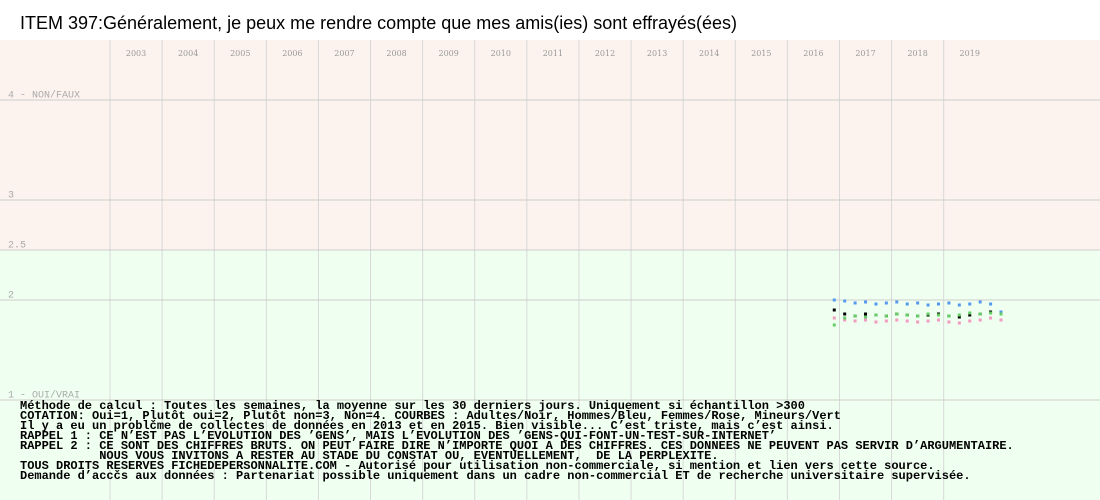 The image size is (1100, 500). Describe the element at coordinates (396, 53) in the screenshot. I see `x-tick-label: 2008` at that location.